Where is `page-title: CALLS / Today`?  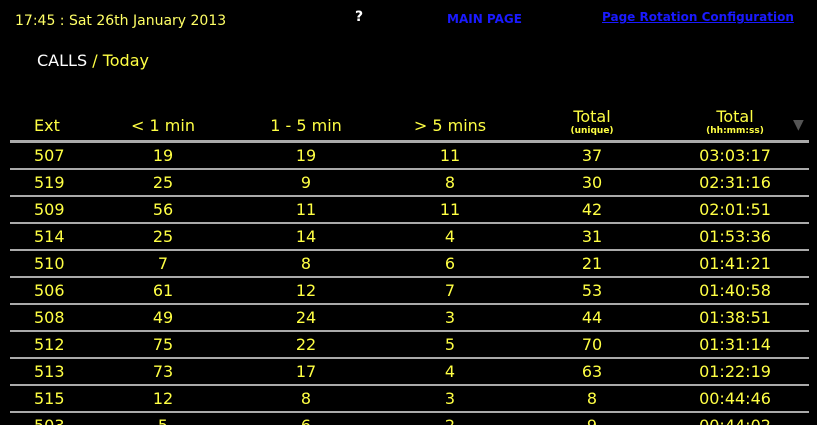
page-title: CALLS / Today is located at coordinates (93, 60).